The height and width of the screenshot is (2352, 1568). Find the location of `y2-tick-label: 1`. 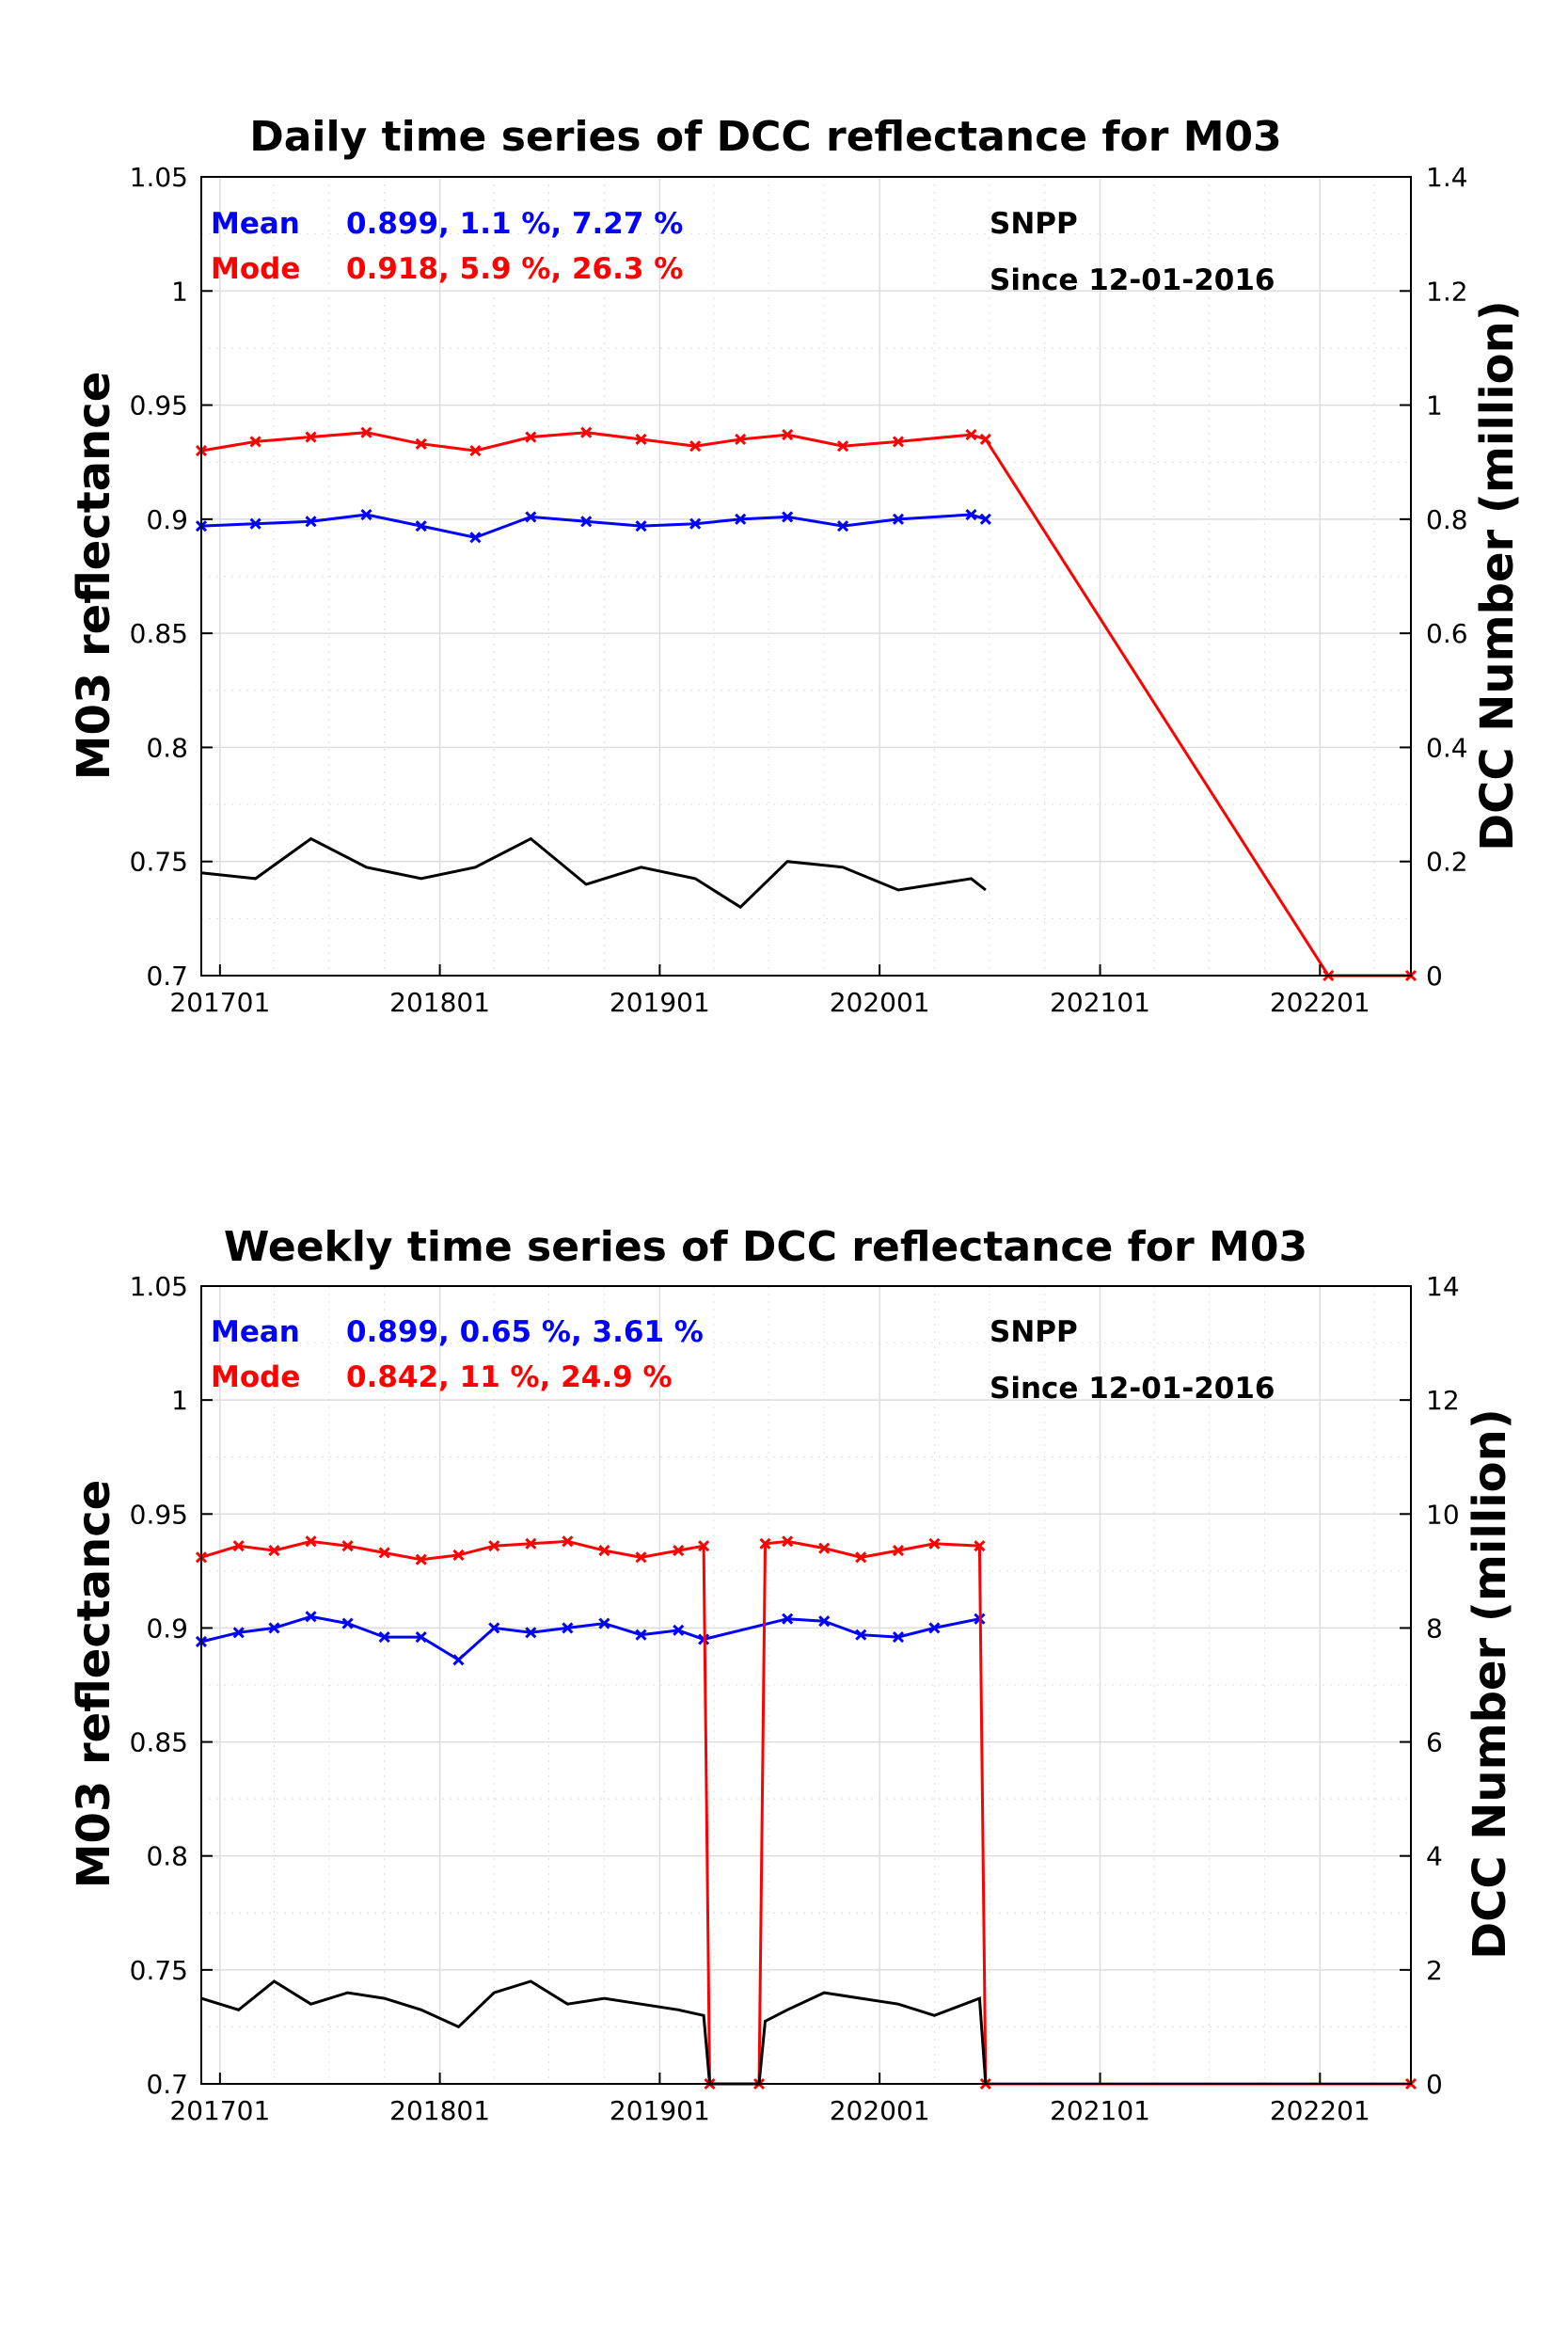

y2-tick-label: 1 is located at coordinates (1434, 405).